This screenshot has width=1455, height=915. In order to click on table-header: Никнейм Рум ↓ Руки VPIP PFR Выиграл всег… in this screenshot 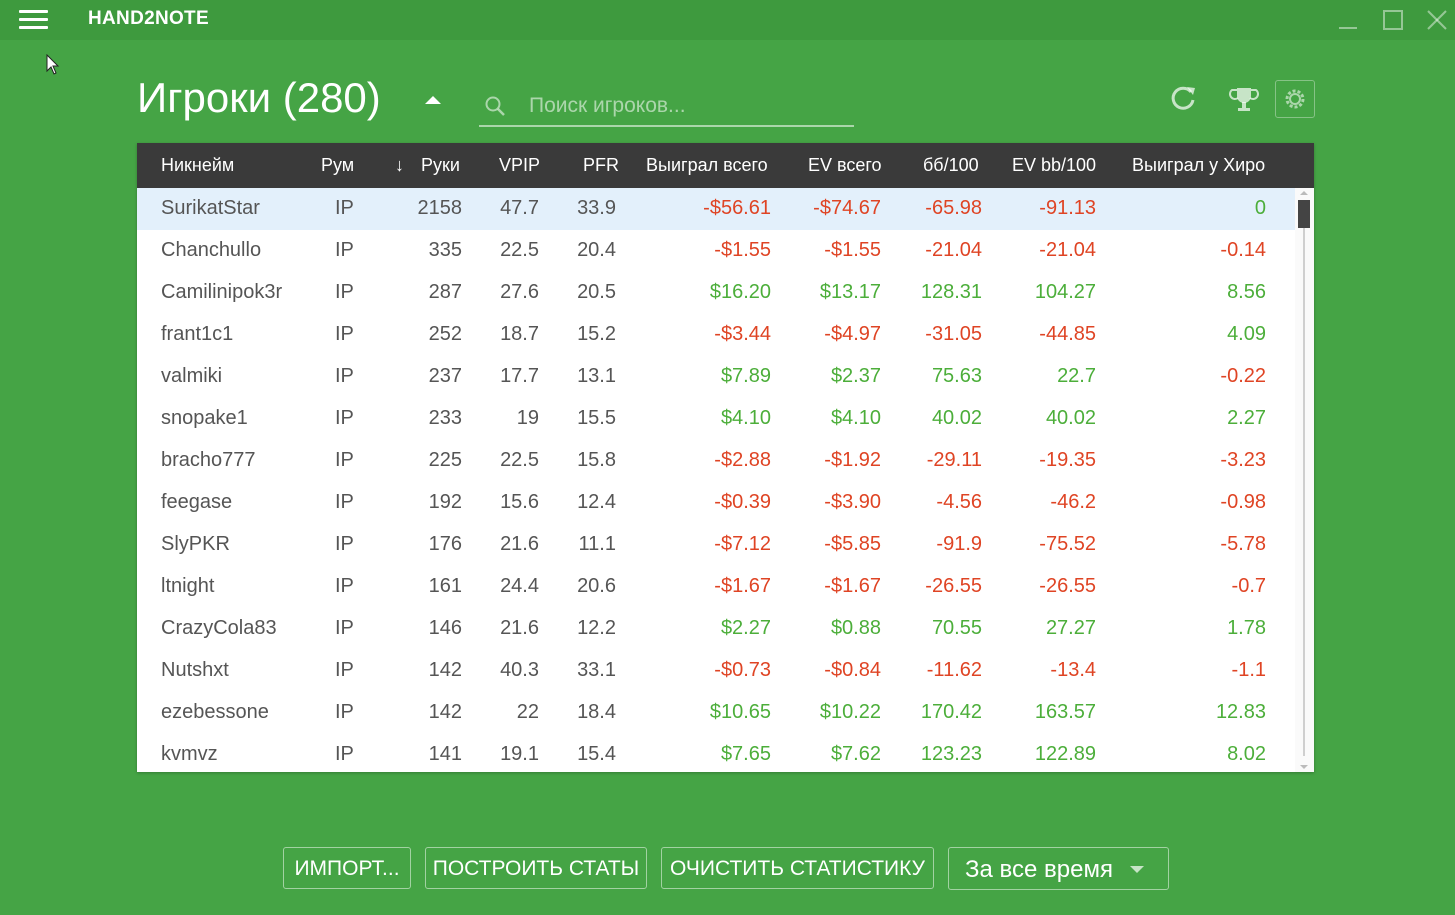, I will do `click(725, 165)`.